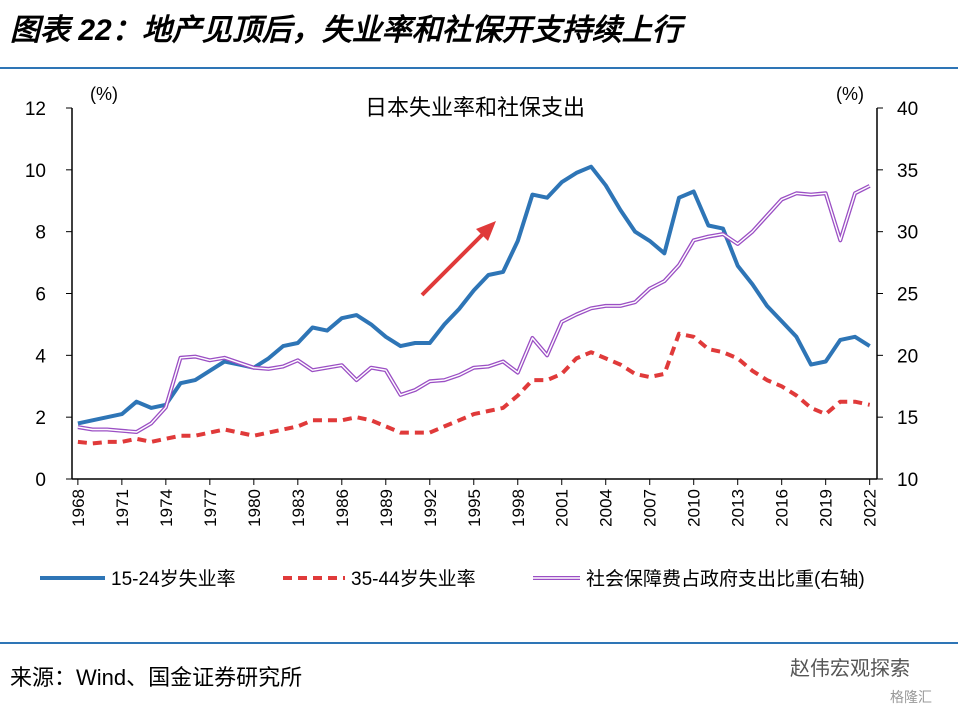 This screenshot has width=958, height=718. I want to click on logo: 格隆汇, so click(911, 697).